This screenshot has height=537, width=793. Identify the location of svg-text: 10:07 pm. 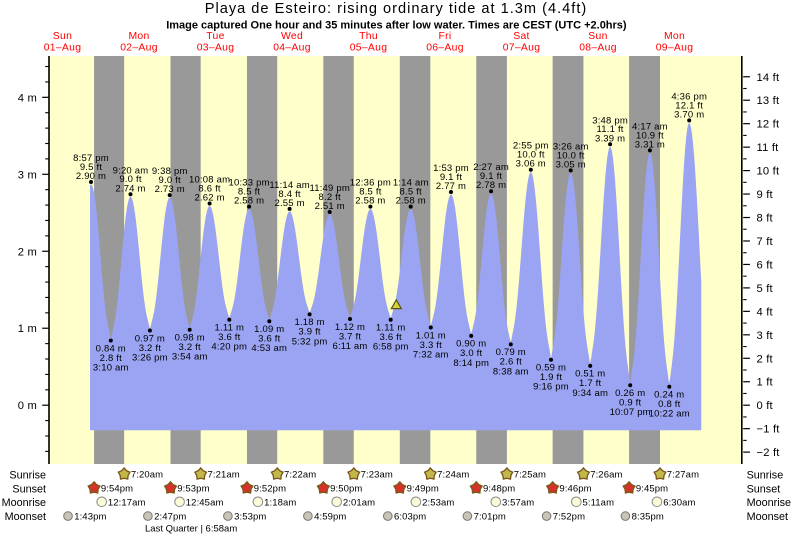
(630, 412).